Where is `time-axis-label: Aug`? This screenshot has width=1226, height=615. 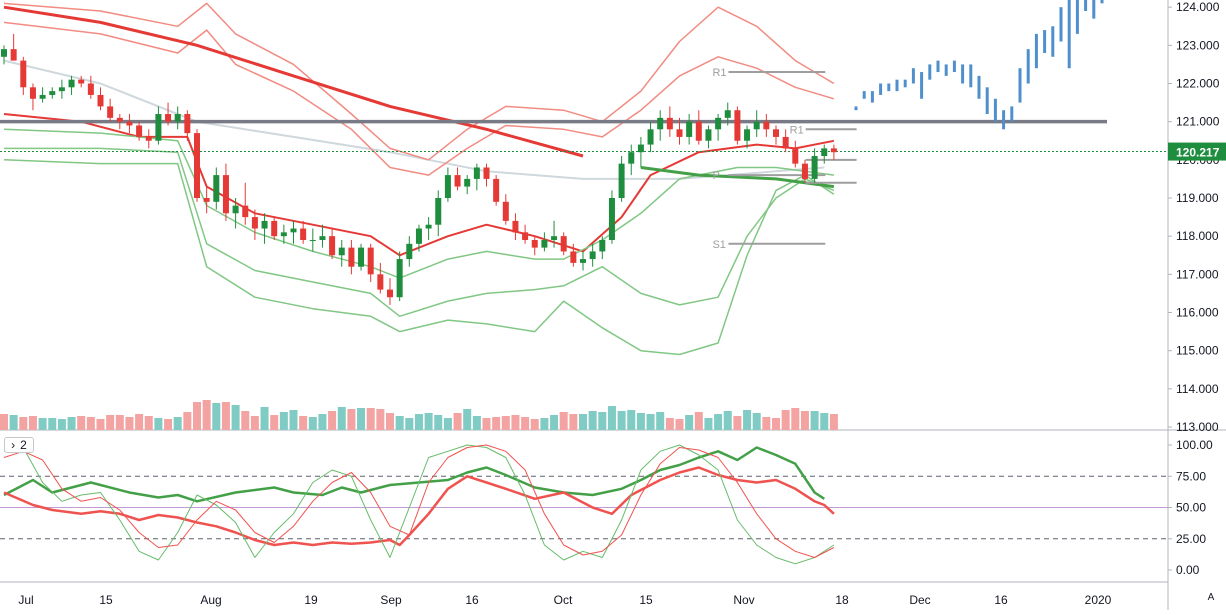
time-axis-label: Aug is located at coordinates (210, 600).